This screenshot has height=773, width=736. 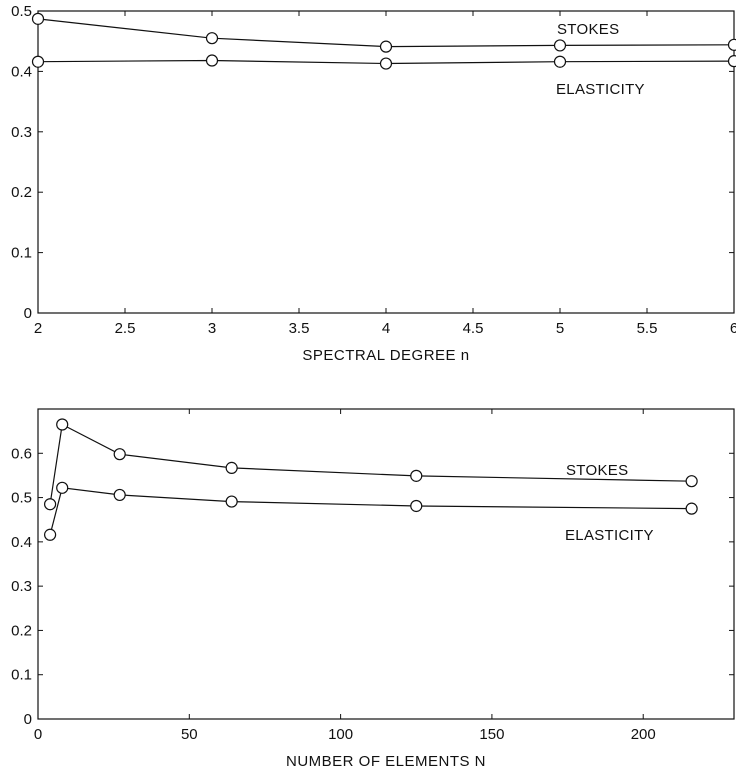 I want to click on x-axis-label: SPECTRAL DEGREE n, so click(x=385, y=355).